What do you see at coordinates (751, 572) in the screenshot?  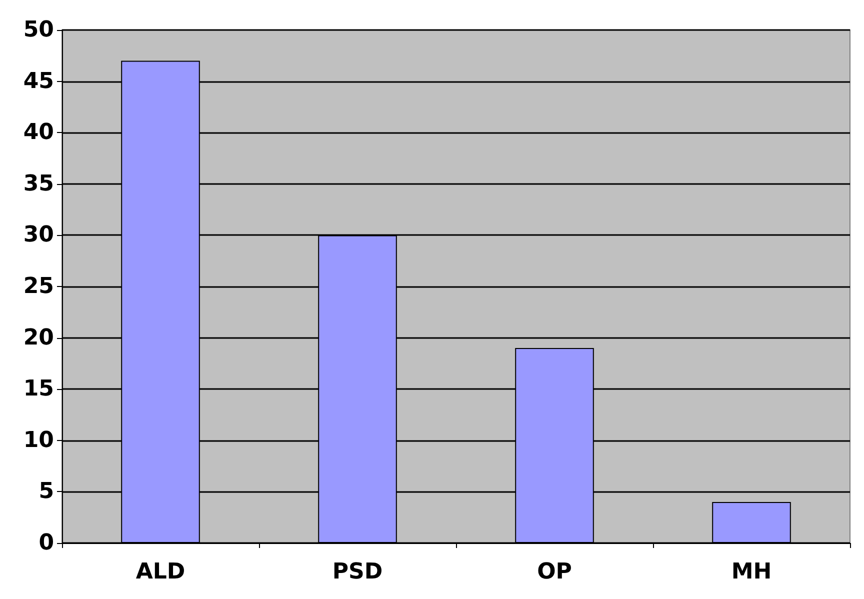 I see `x-tick-label: MH` at bounding box center [751, 572].